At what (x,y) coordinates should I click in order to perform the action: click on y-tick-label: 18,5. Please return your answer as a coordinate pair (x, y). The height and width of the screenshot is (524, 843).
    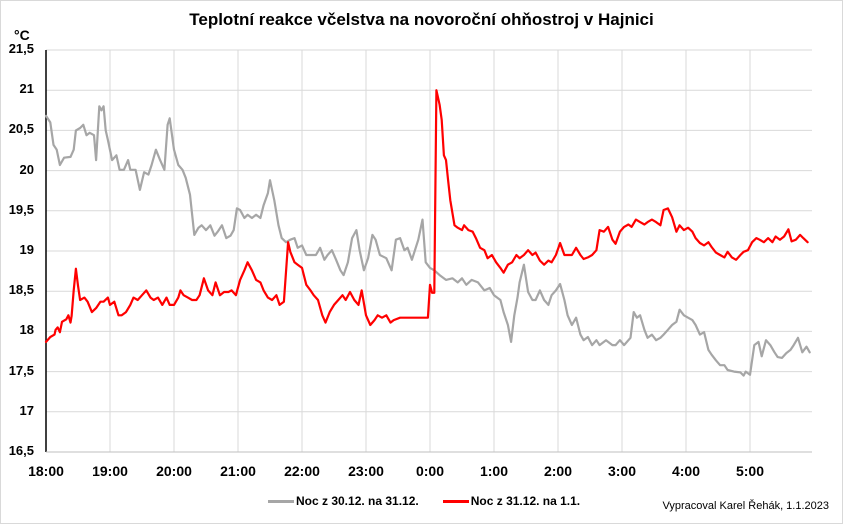
    Looking at the image, I should click on (21, 290).